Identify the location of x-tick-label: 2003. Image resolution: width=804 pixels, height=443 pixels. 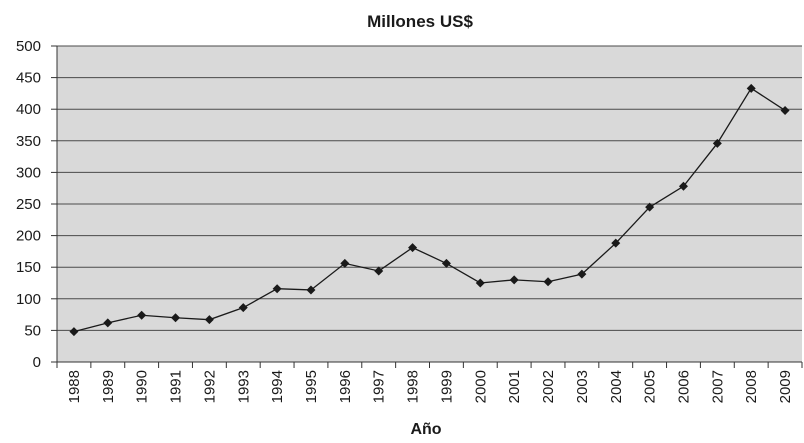
(582, 386).